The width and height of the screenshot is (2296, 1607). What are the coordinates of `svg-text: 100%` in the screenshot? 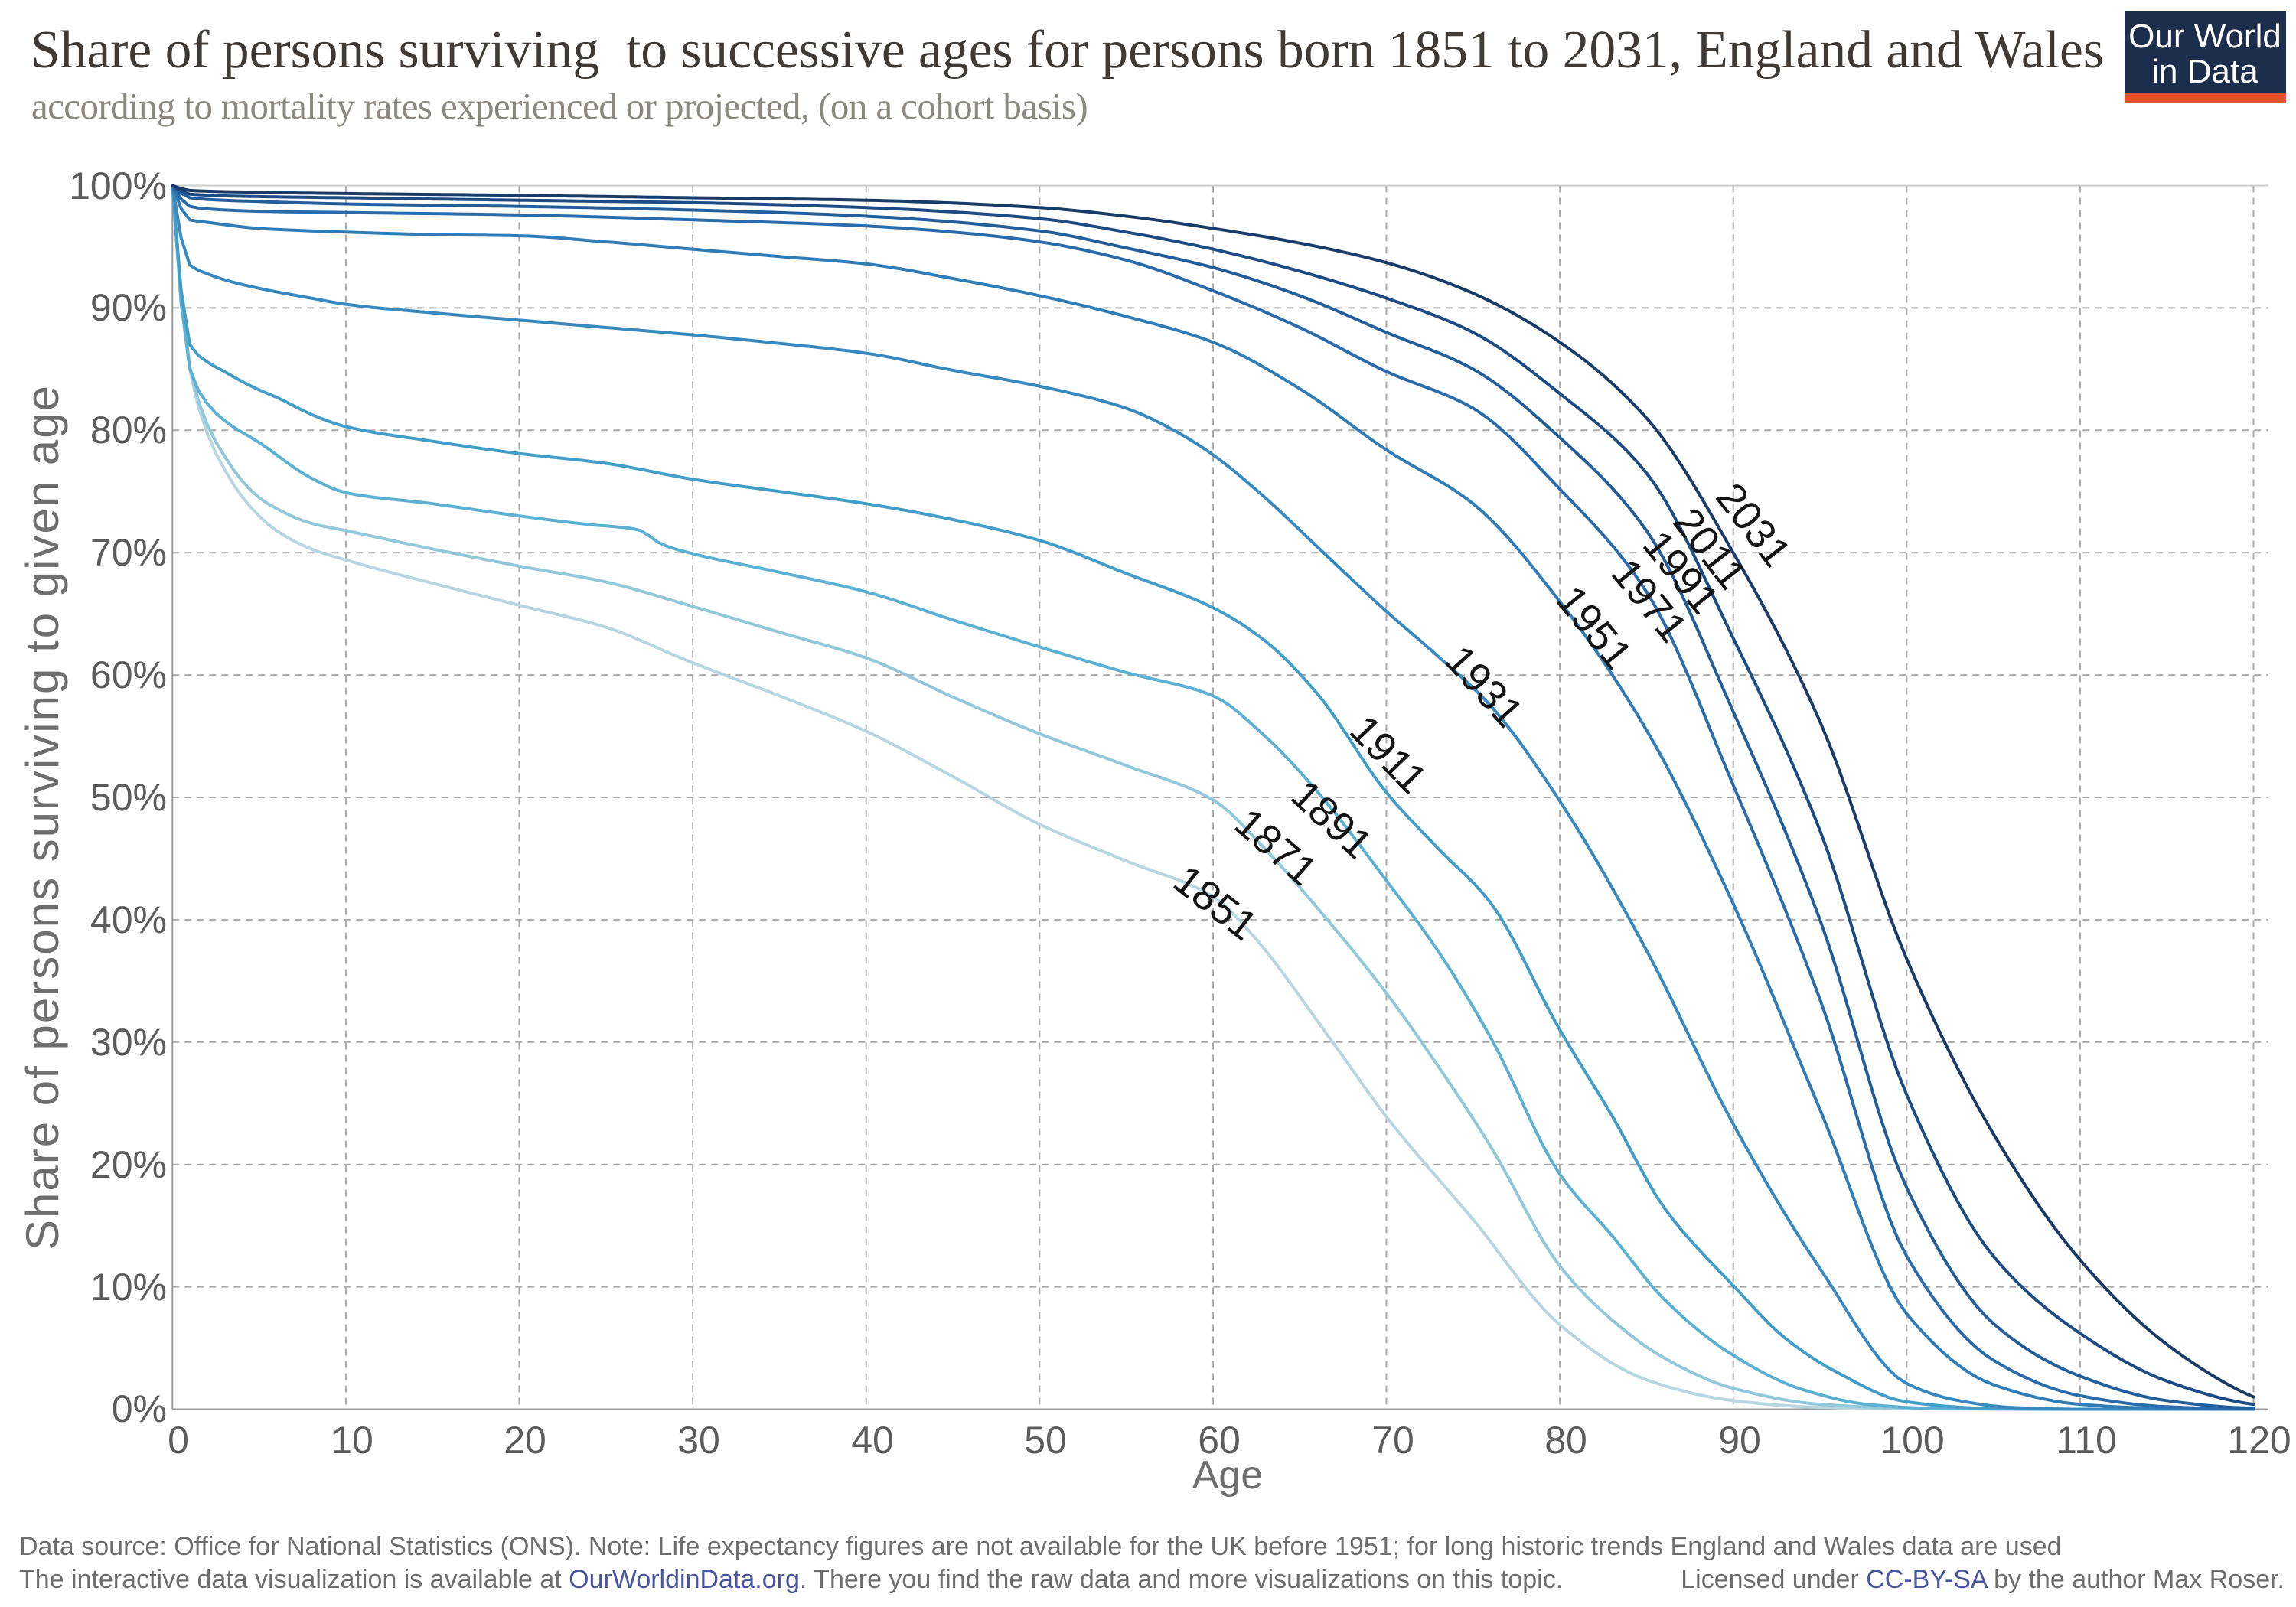 It's located at (118, 186).